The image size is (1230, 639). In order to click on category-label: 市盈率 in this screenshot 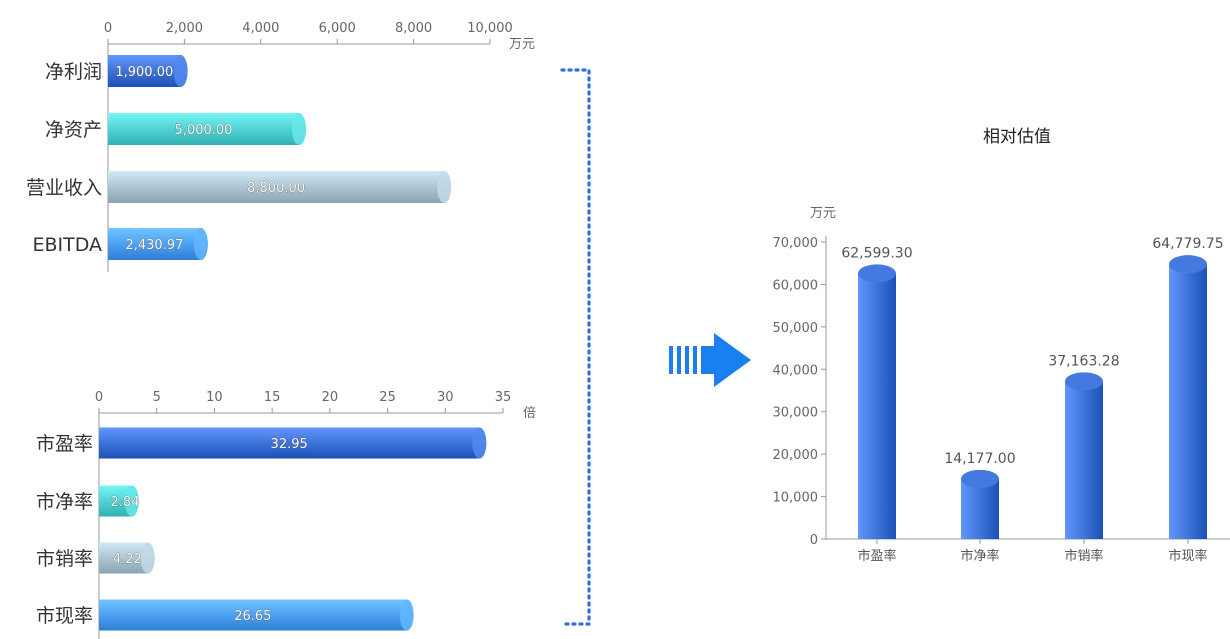, I will do `click(64, 444)`.